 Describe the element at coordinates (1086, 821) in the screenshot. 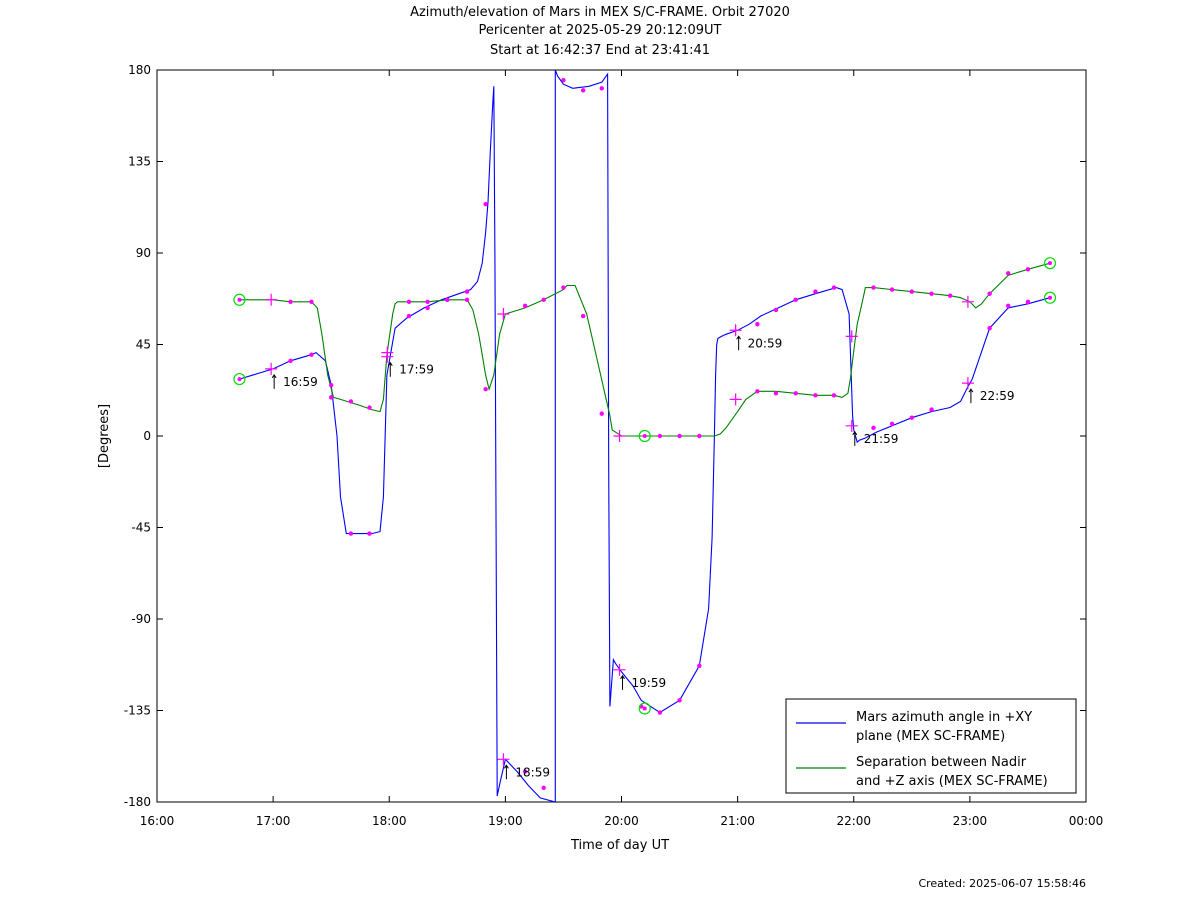

I see `x-tick-label: 00:00` at that location.